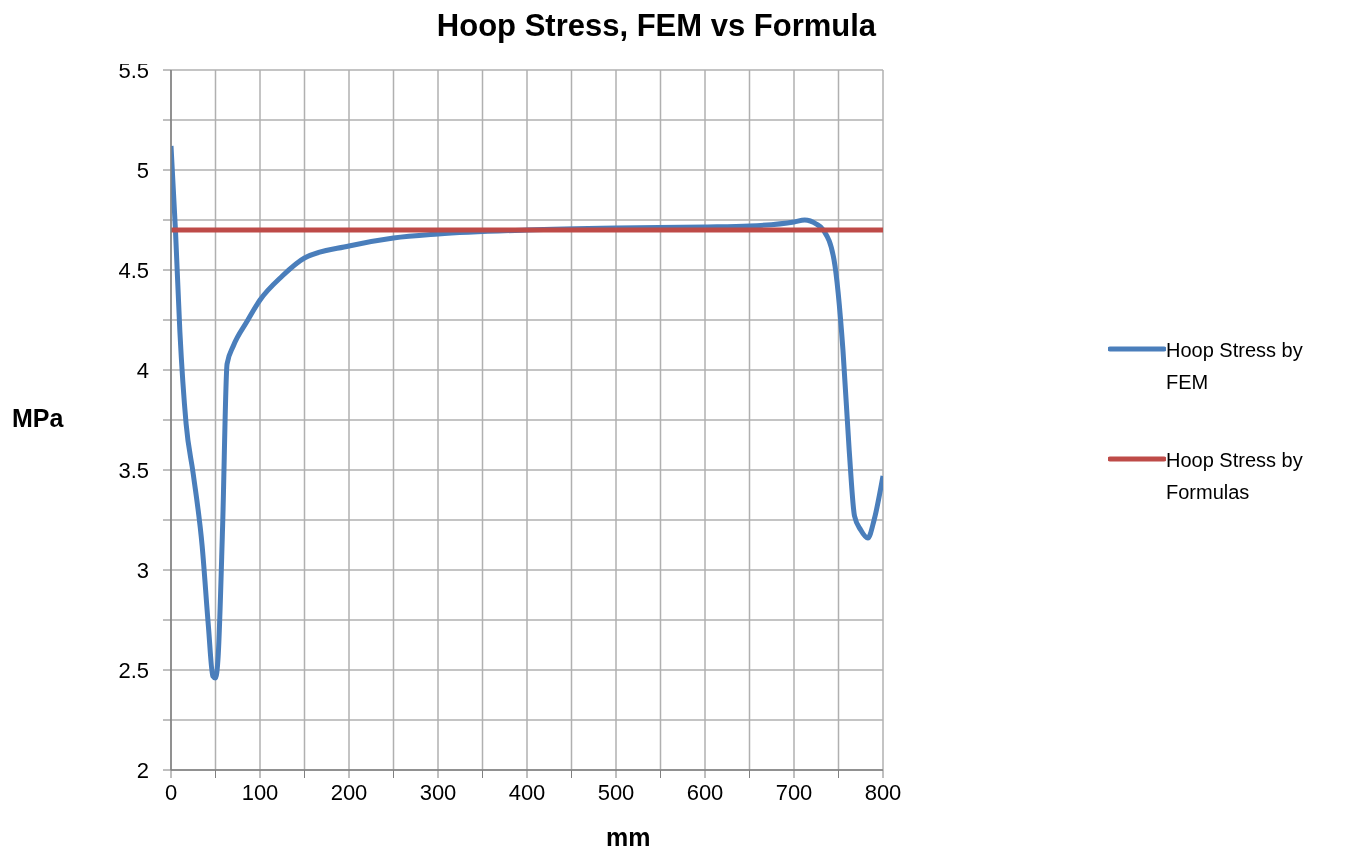 The image size is (1351, 856). I want to click on y-axis-title: MPa, so click(38, 418).